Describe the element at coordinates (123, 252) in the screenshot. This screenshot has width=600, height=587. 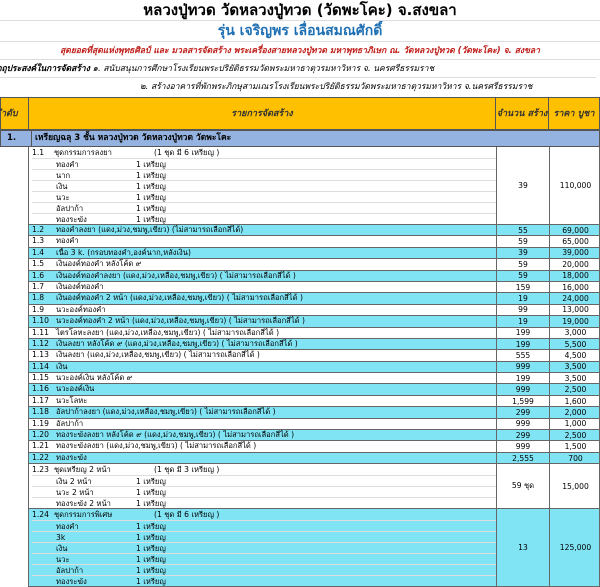
I see `item-name: เนื้อ 3 k. (กรอบทองคำ,องค์นาก,หลังเงิน)` at that location.